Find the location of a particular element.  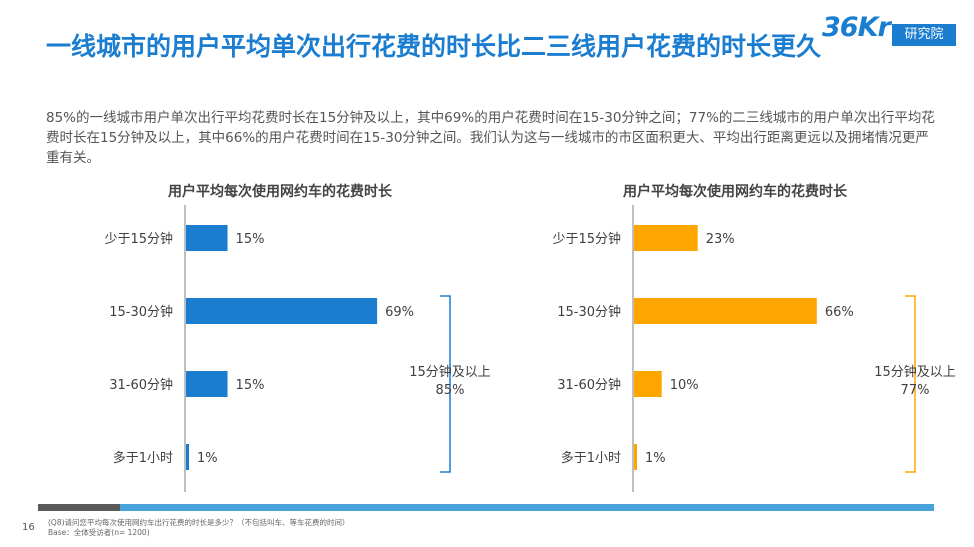

data-label: 69% is located at coordinates (399, 312).